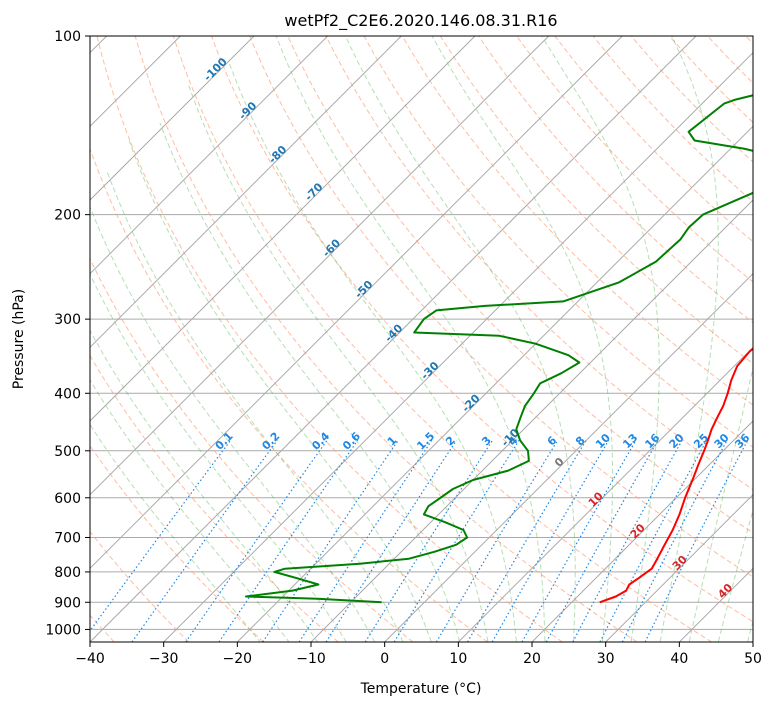 The height and width of the screenshot is (708, 775). What do you see at coordinates (277, 154) in the screenshot?
I see `isotherm-label: -80` at bounding box center [277, 154].